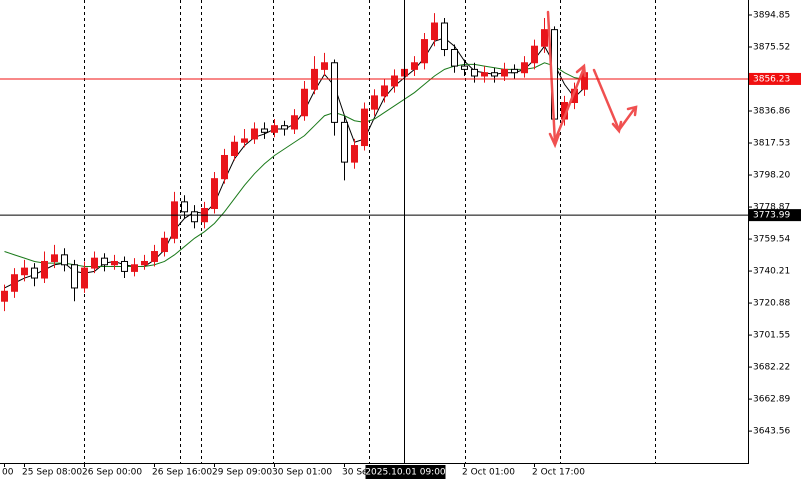 Image resolution: width=804 pixels, height=482 pixels. Describe the element at coordinates (242, 473) in the screenshot. I see `x-tick-label: 29 Sep 09:00` at that location.